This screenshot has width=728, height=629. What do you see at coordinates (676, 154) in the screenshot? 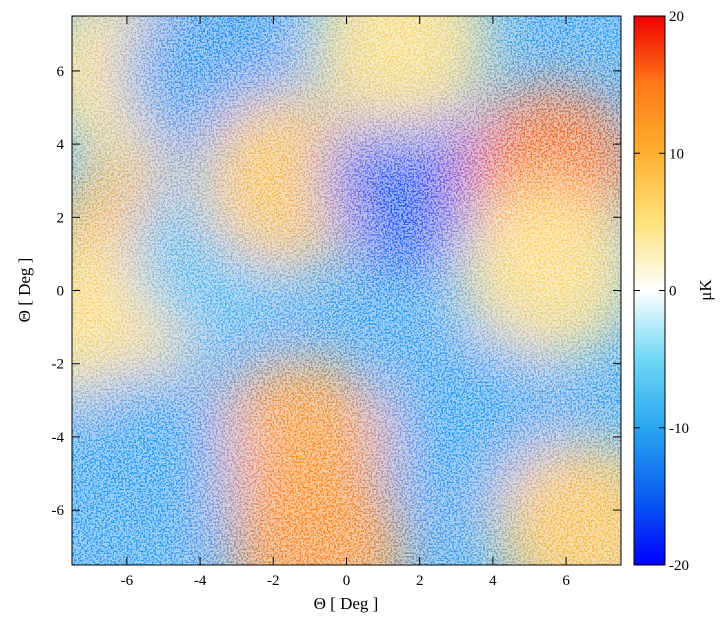
I see `colorbar-tick-label: 10` at bounding box center [676, 154].